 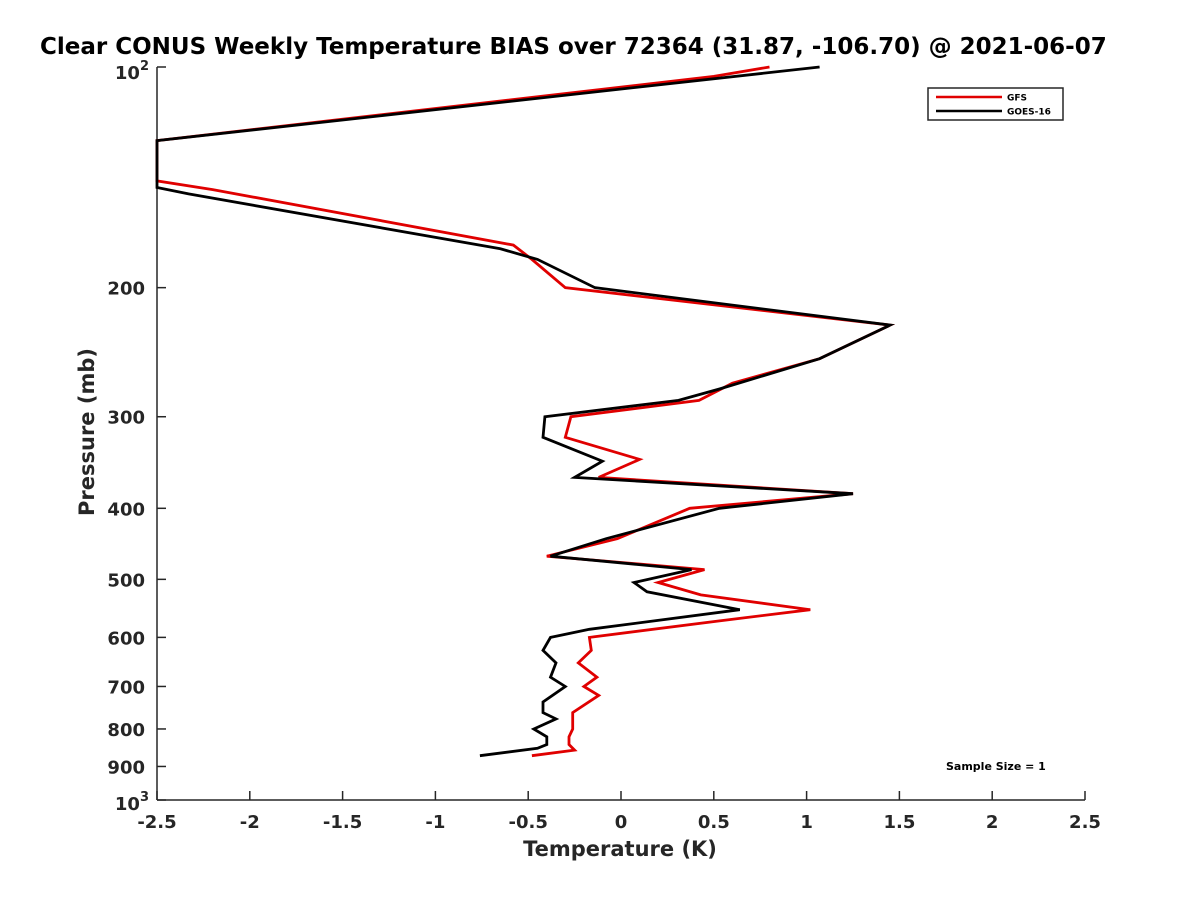 I want to click on y-tick-label: 900, so click(x=126, y=767).